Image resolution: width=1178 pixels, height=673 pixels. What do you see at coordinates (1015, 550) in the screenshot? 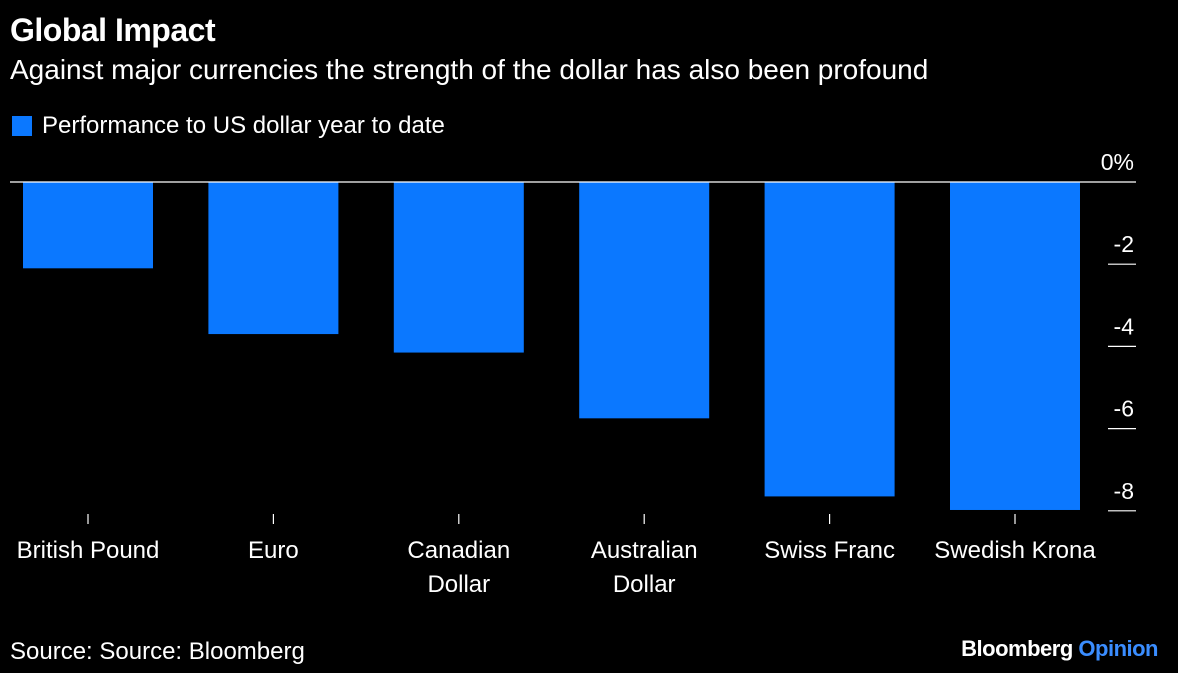
I see `x-tick-label: Swedish Krona` at bounding box center [1015, 550].